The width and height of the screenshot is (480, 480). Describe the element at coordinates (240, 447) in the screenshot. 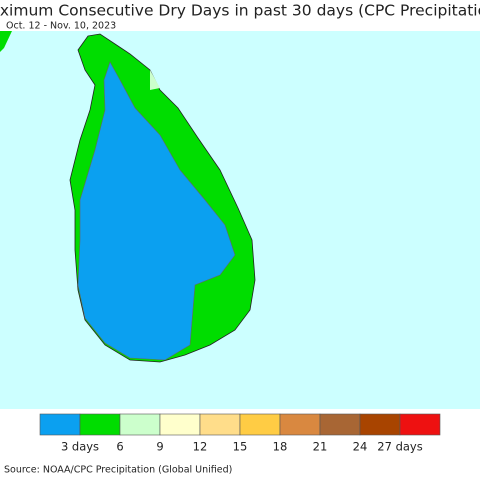

I see `legend-label: 15` at that location.